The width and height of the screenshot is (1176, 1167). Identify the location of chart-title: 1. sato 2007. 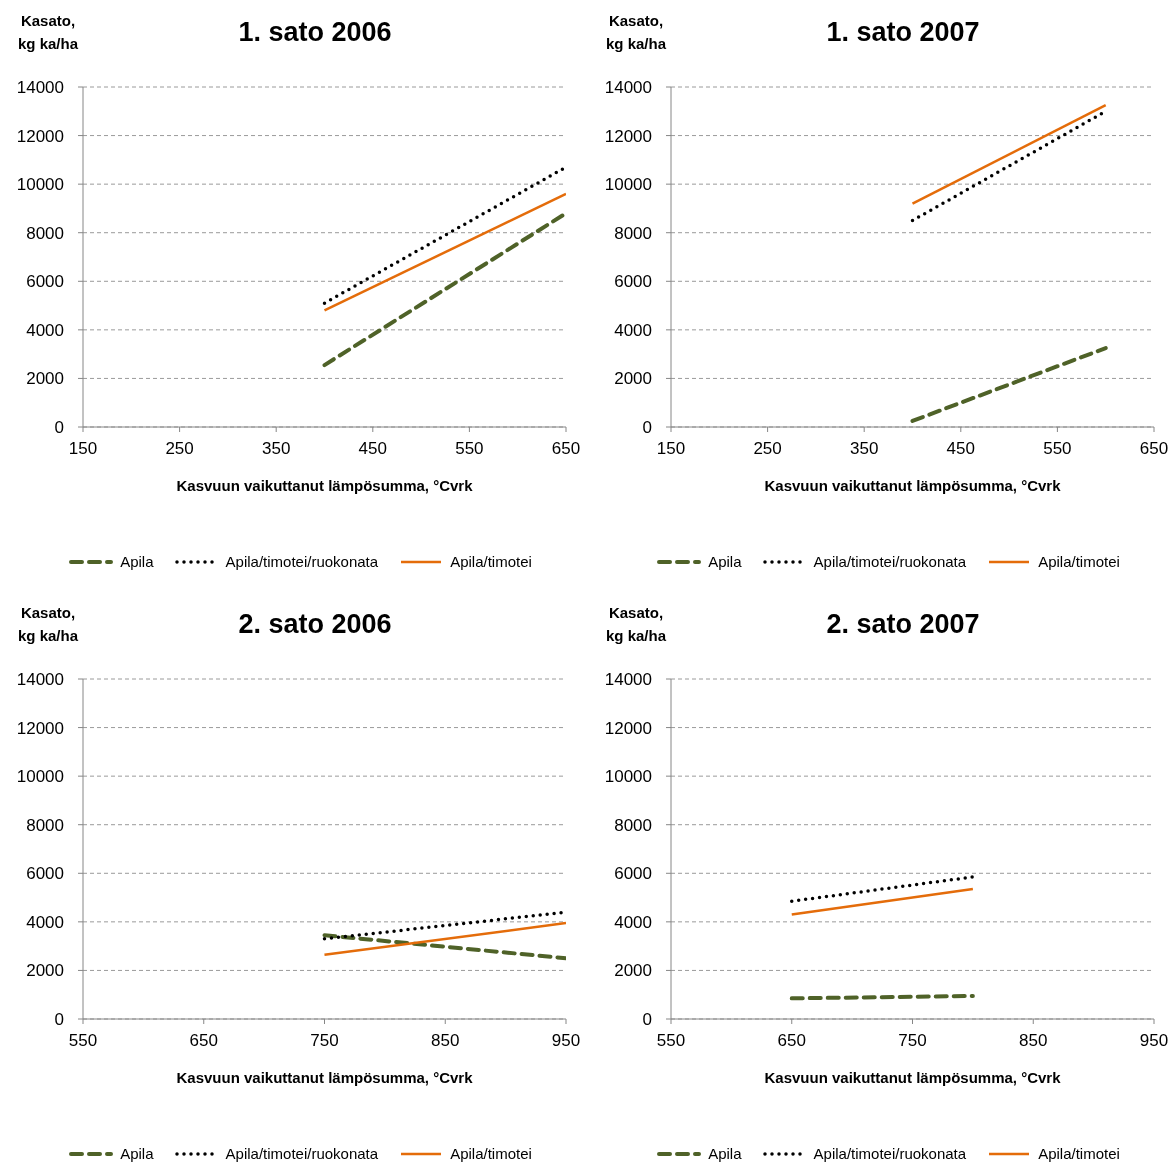
(903, 32).